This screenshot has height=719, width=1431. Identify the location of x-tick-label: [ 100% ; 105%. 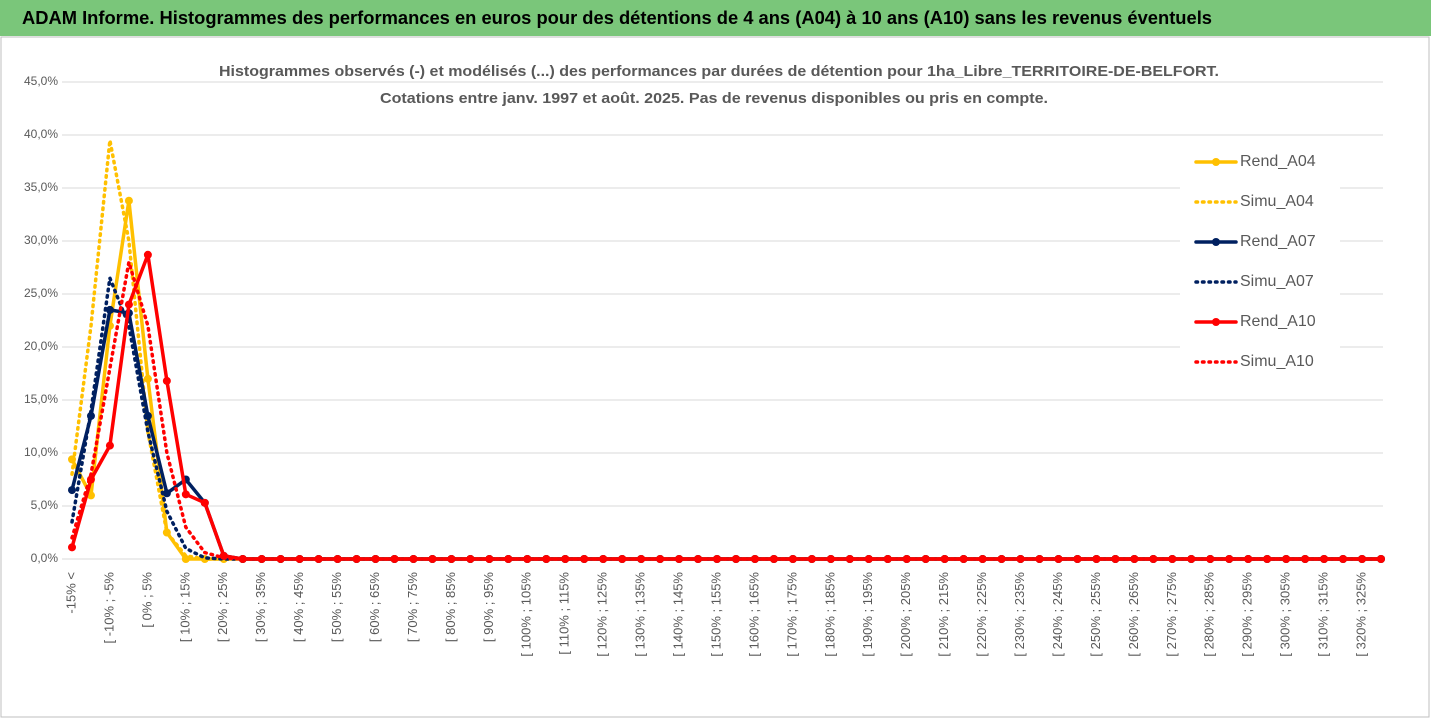
(526, 614).